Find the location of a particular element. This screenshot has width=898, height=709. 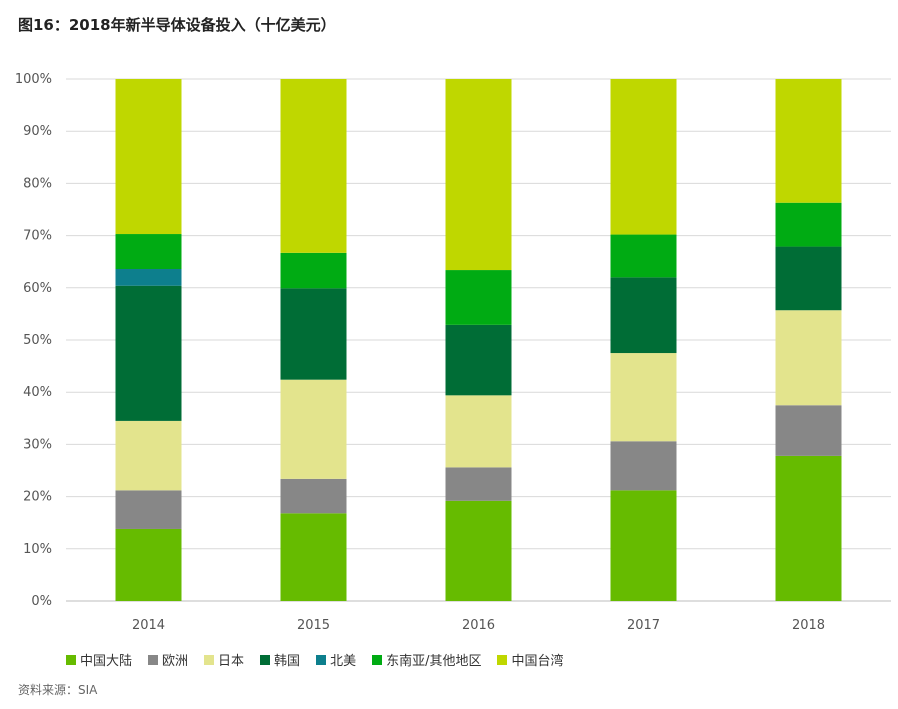

legend-label: 北美 is located at coordinates (343, 659).